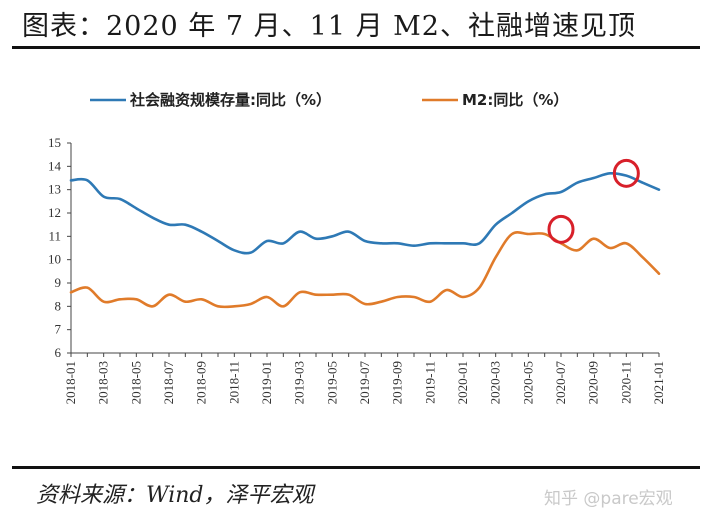 This screenshot has height=530, width=720. I want to click on x-tick-label: 2018-11, so click(233, 382).